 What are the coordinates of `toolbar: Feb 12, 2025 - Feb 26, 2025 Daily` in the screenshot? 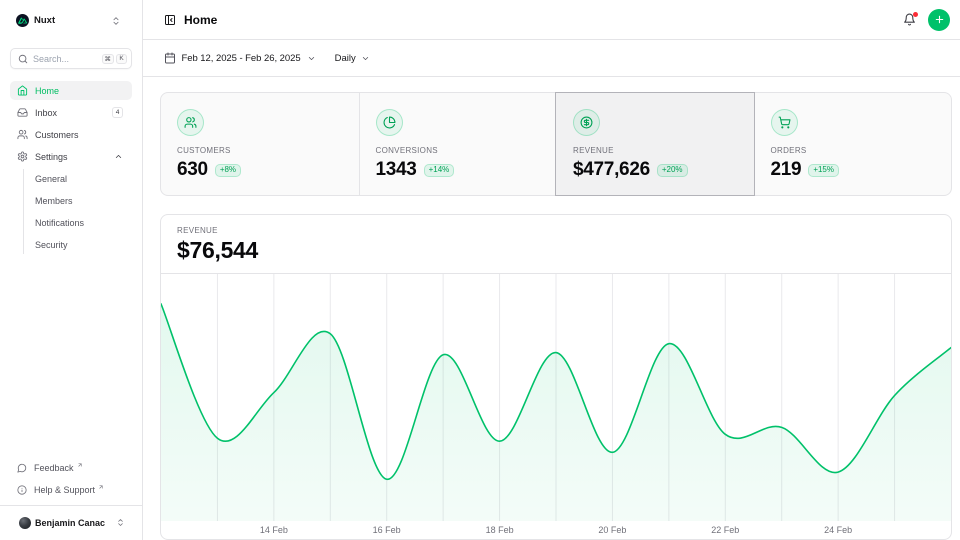 It's located at (551, 58).